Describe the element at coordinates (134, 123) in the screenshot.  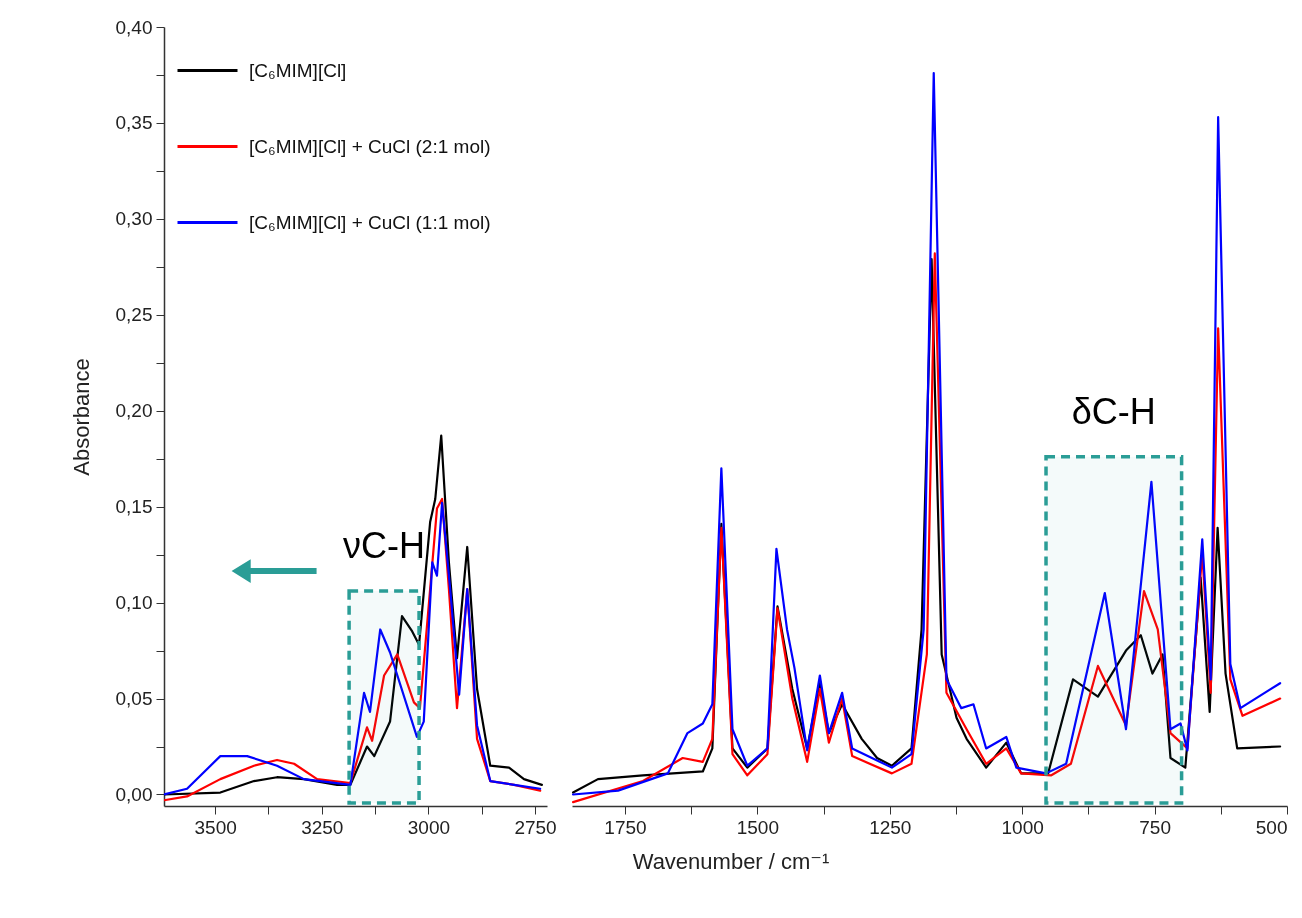
I see `y-tick-label: 0,35` at that location.